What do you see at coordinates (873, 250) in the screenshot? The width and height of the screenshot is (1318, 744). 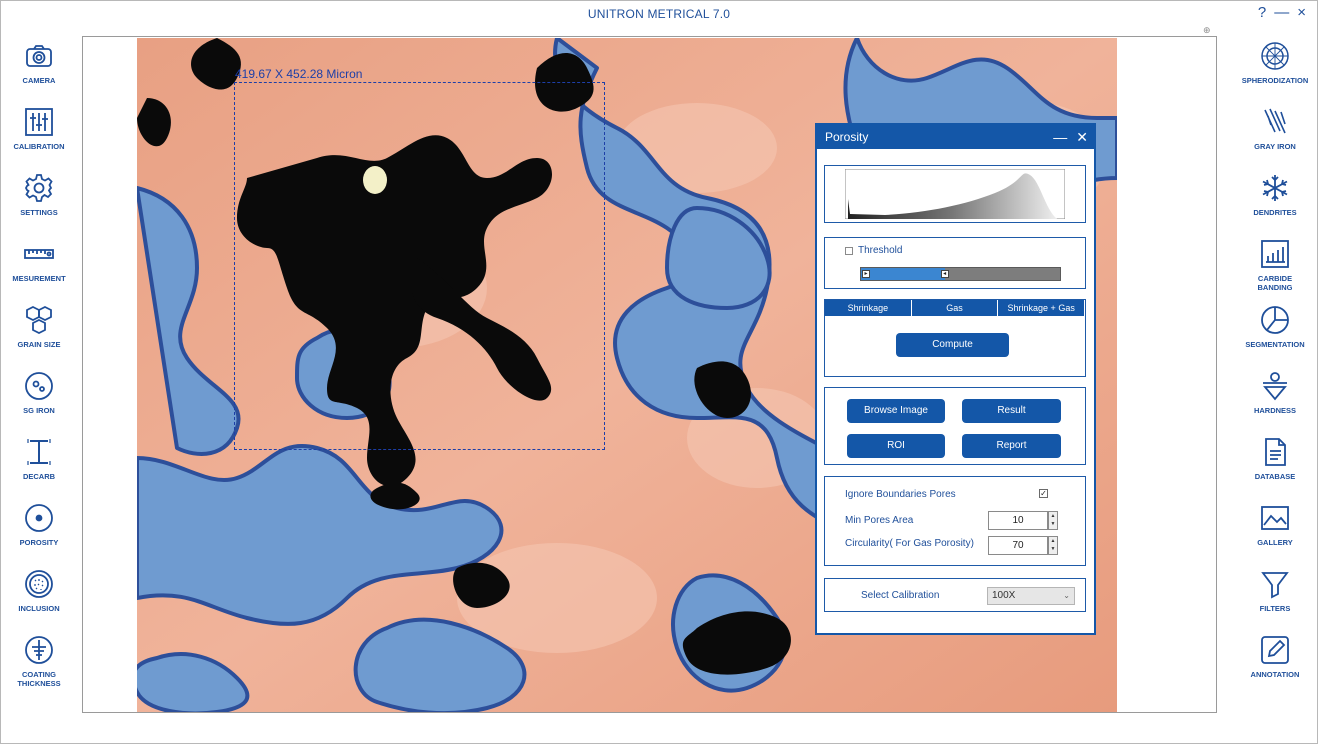 I see `threshold-checkbox: Threshold` at bounding box center [873, 250].